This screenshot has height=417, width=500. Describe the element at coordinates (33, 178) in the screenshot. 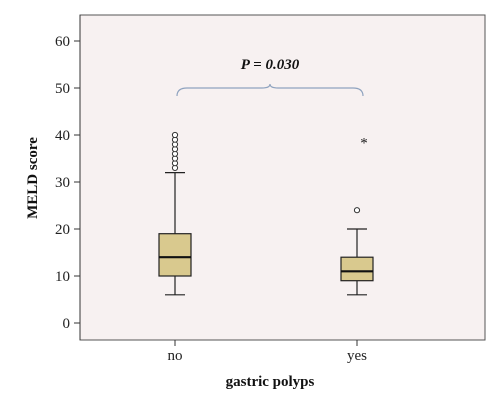

I see `y-axis-title: MELD score` at that location.